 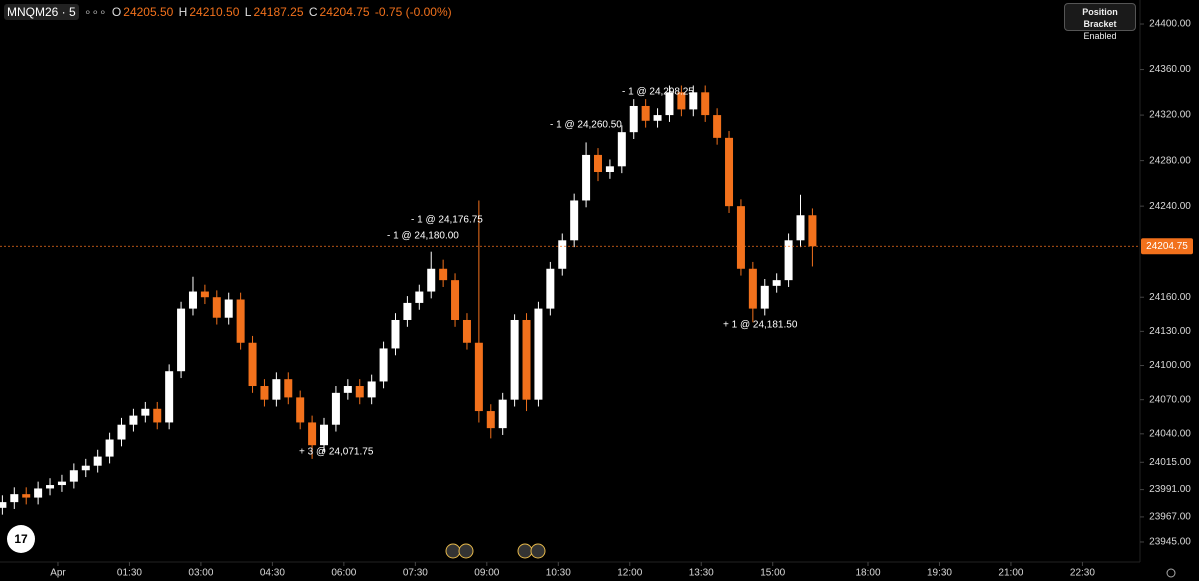 I want to click on y-tick-label: 23967.00, so click(x=1170, y=517).